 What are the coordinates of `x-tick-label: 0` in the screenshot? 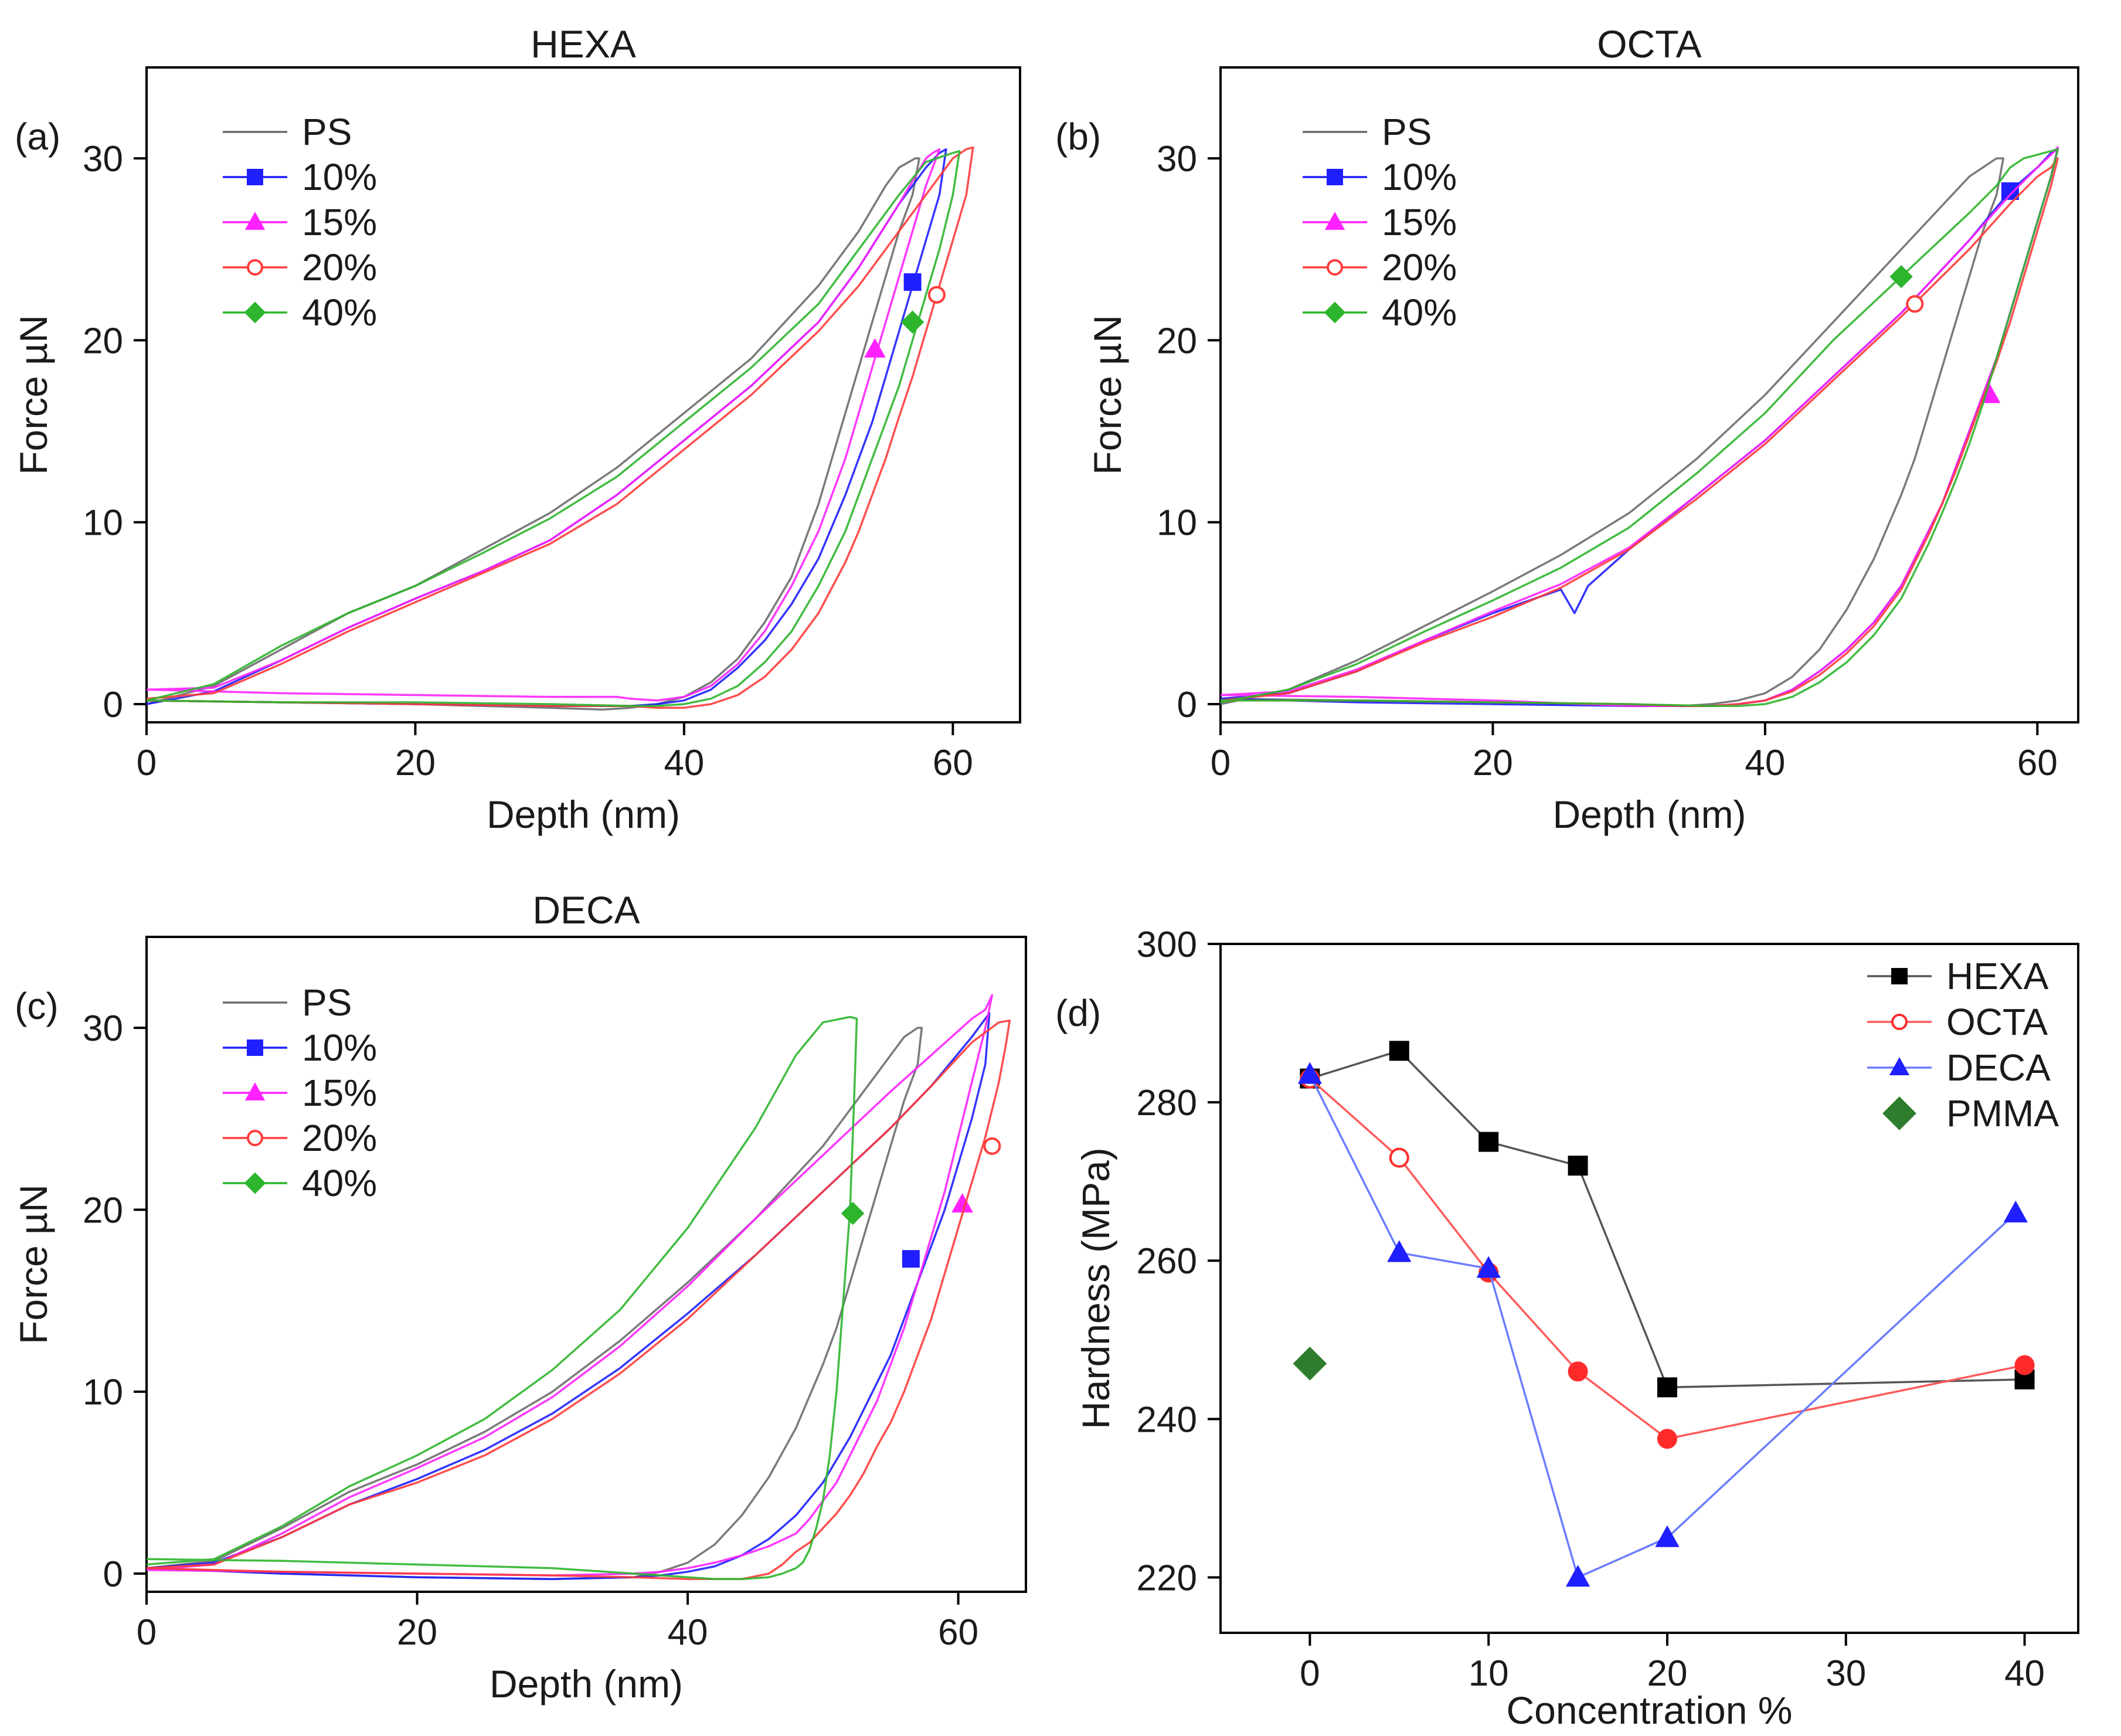 It's located at (1221, 763).